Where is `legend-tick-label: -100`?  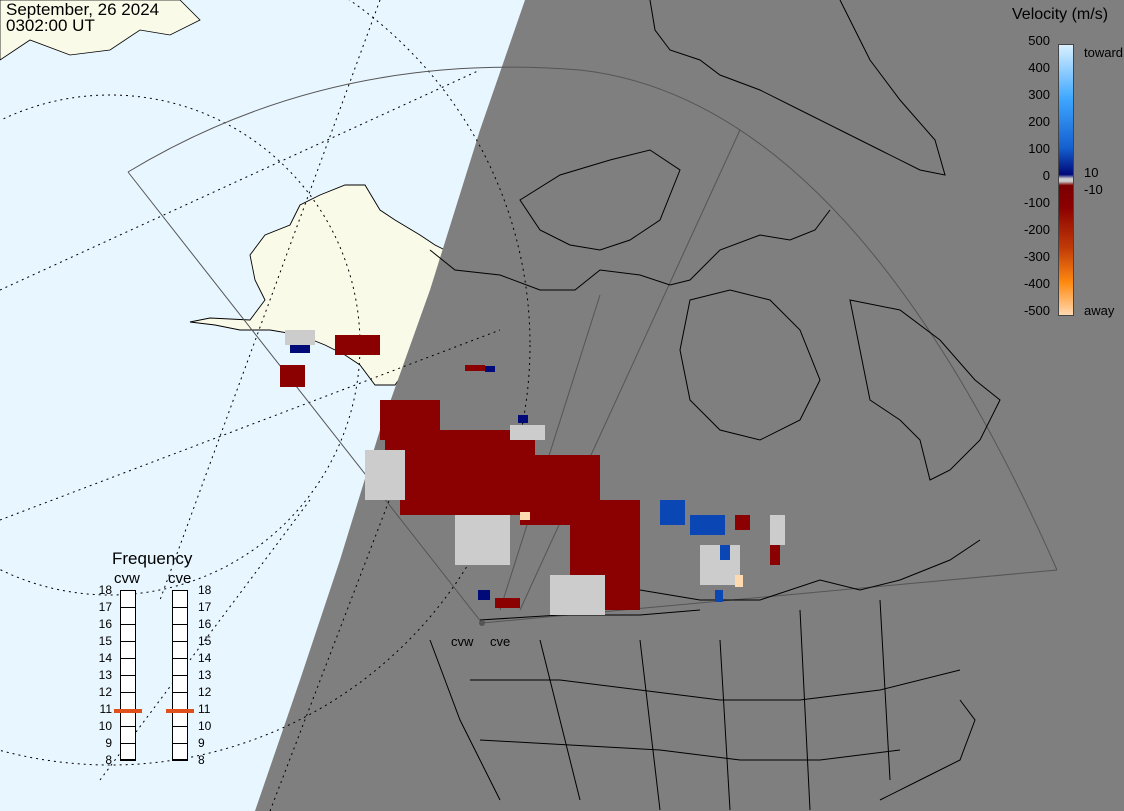
legend-tick-label: -100 is located at coordinates (1036, 202).